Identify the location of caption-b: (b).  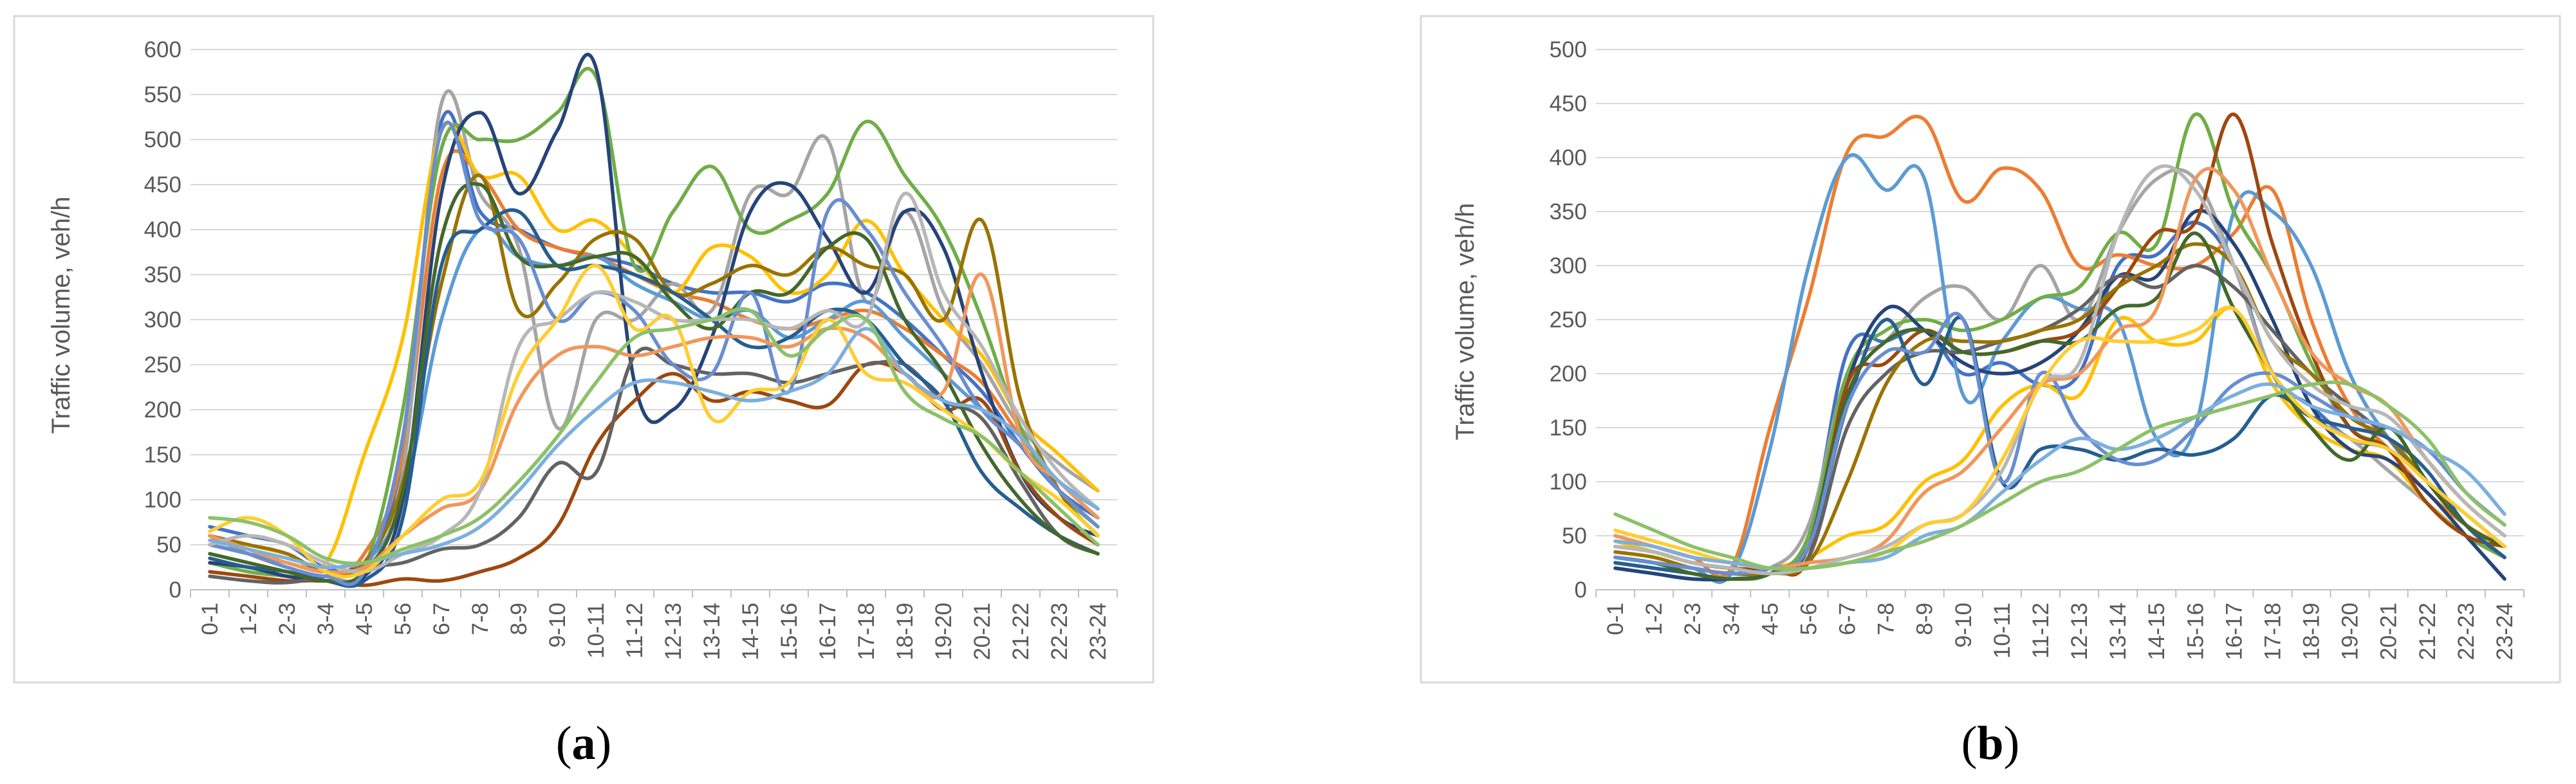
(1990, 743).